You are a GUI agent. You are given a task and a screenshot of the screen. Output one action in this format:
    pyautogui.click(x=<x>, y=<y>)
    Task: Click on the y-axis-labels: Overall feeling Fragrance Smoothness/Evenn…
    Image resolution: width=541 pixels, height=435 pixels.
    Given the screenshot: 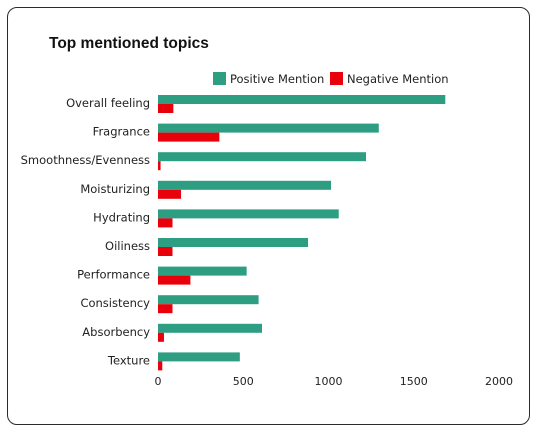 What is the action you would take?
    pyautogui.click(x=86, y=231)
    